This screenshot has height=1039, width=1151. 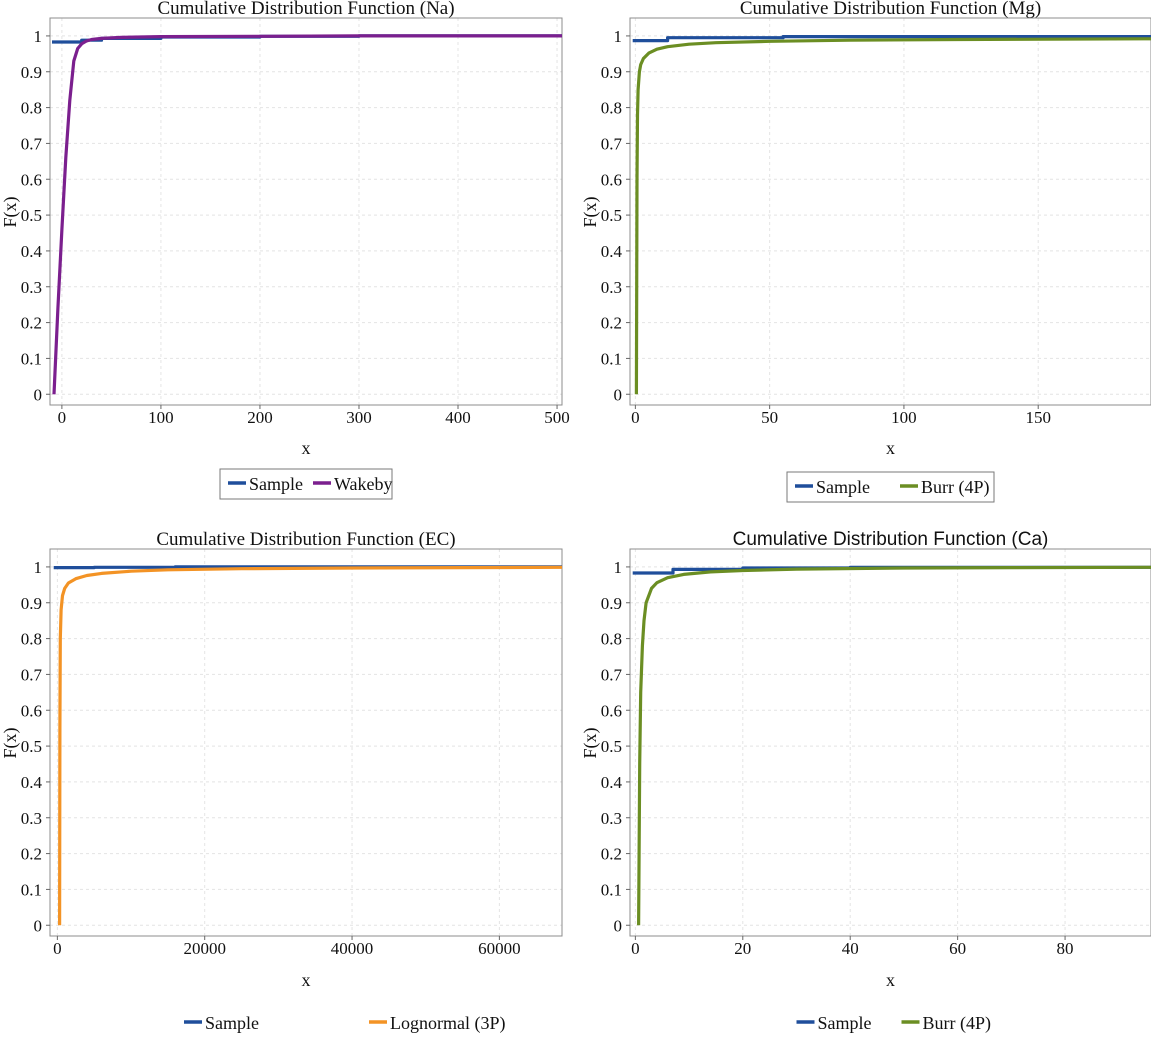 I want to click on x-tick-label: 400, so click(x=458, y=417).